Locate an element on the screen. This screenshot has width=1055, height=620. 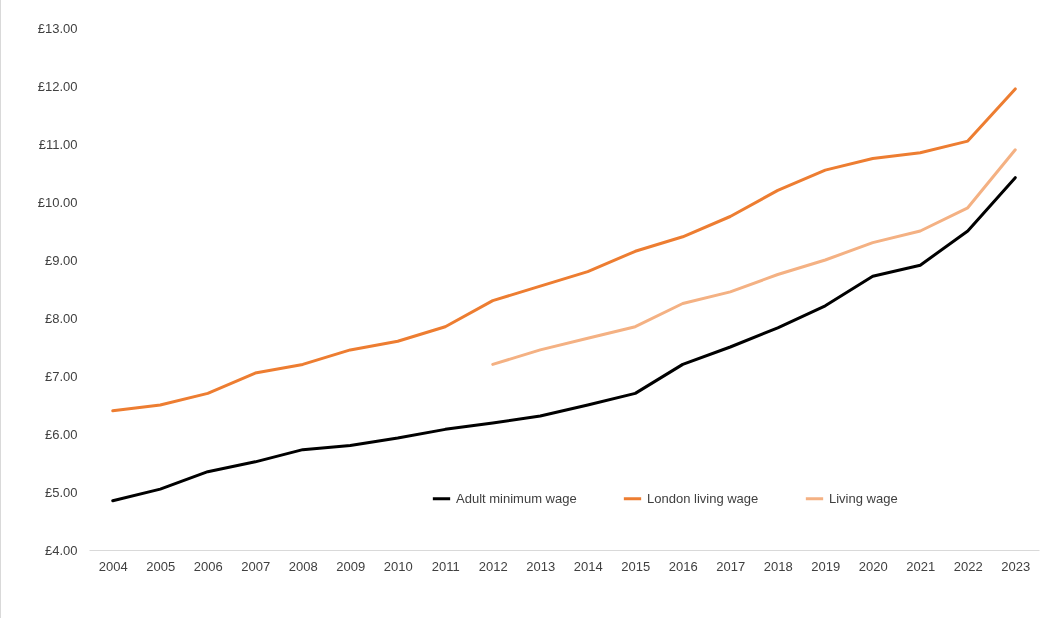
x-tick-label: 2016 is located at coordinates (683, 566).